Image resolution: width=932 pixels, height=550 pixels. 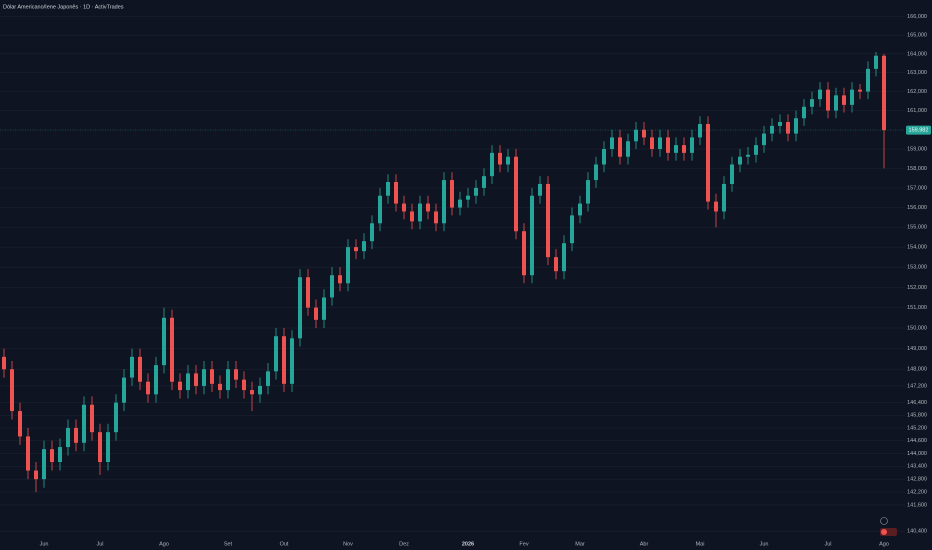 I want to click on y-tick-label: 151,000, so click(x=917, y=308).